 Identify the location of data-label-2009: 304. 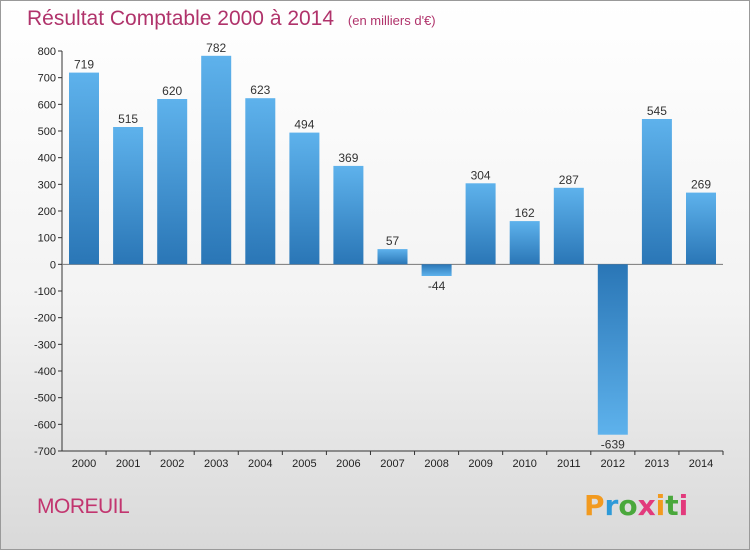
(481, 175).